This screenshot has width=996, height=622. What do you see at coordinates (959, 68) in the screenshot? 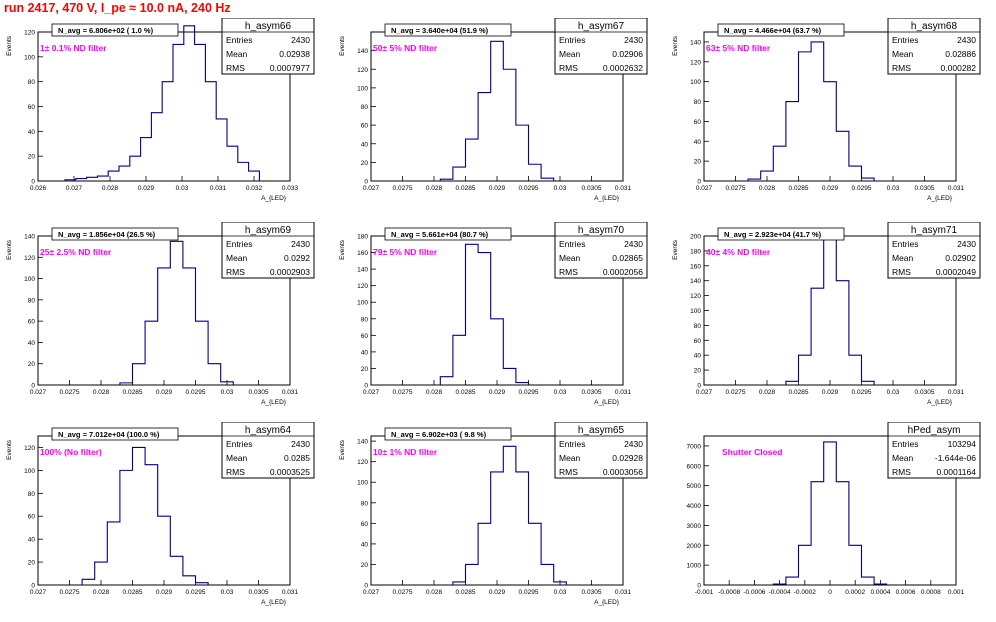
I see `stats-rms-value: 0.000282` at bounding box center [959, 68].